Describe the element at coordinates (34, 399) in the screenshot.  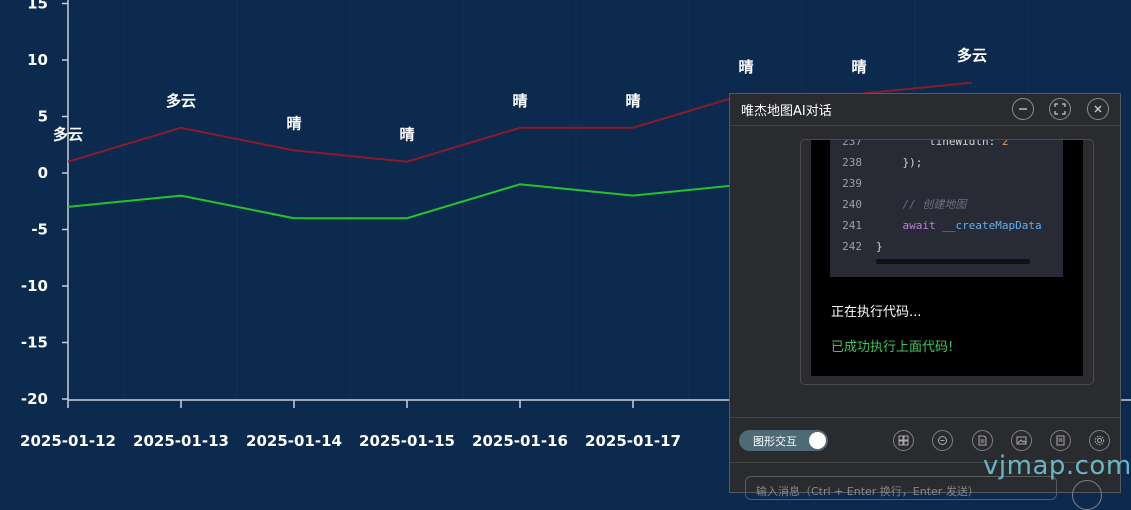
I see `y-tick-label: -20` at that location.